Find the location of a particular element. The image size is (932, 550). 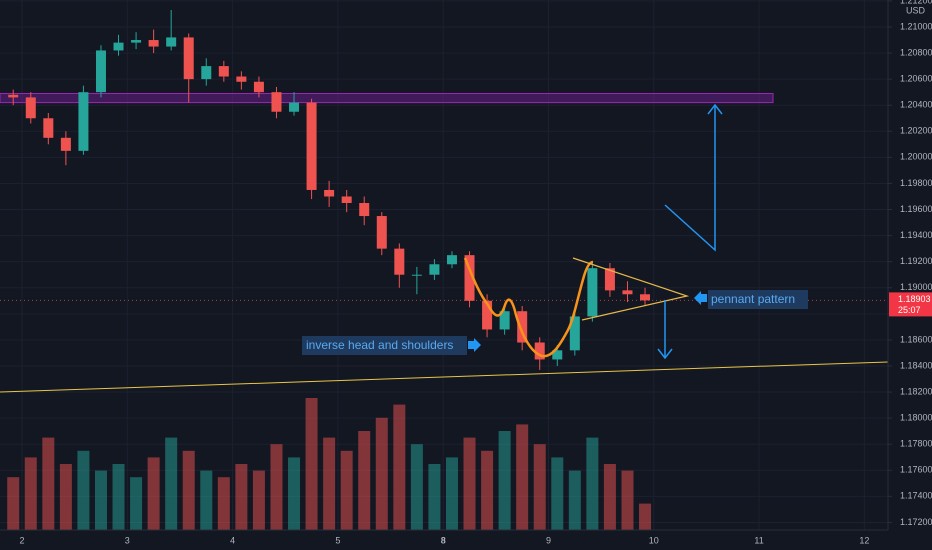

y-tick-label: 1.19600 is located at coordinates (916, 209).